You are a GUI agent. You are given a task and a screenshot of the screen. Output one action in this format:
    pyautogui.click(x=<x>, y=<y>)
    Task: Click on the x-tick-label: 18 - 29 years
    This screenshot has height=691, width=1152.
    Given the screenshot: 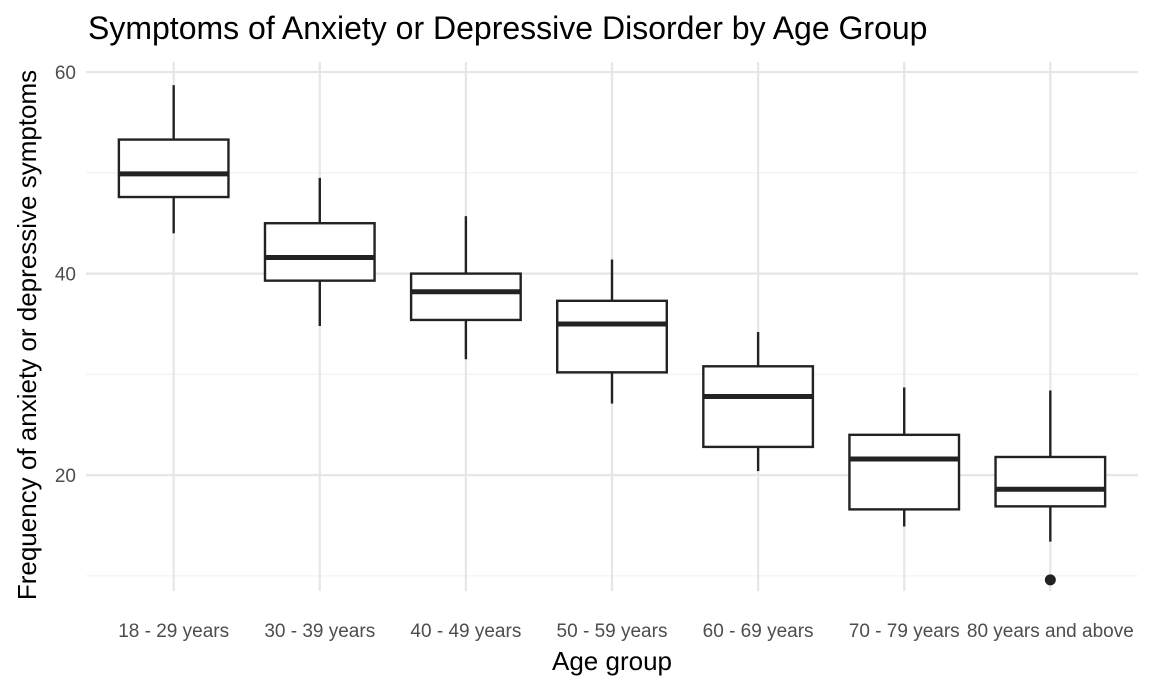 What is the action you would take?
    pyautogui.click(x=173, y=631)
    